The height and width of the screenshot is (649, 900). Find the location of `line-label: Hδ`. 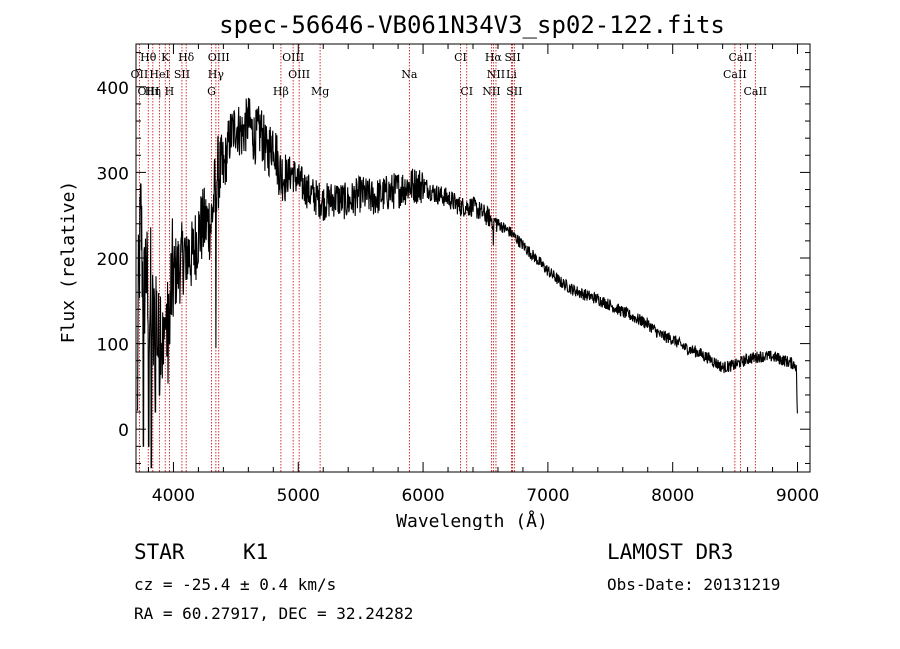

line-label: Hδ is located at coordinates (186, 57).